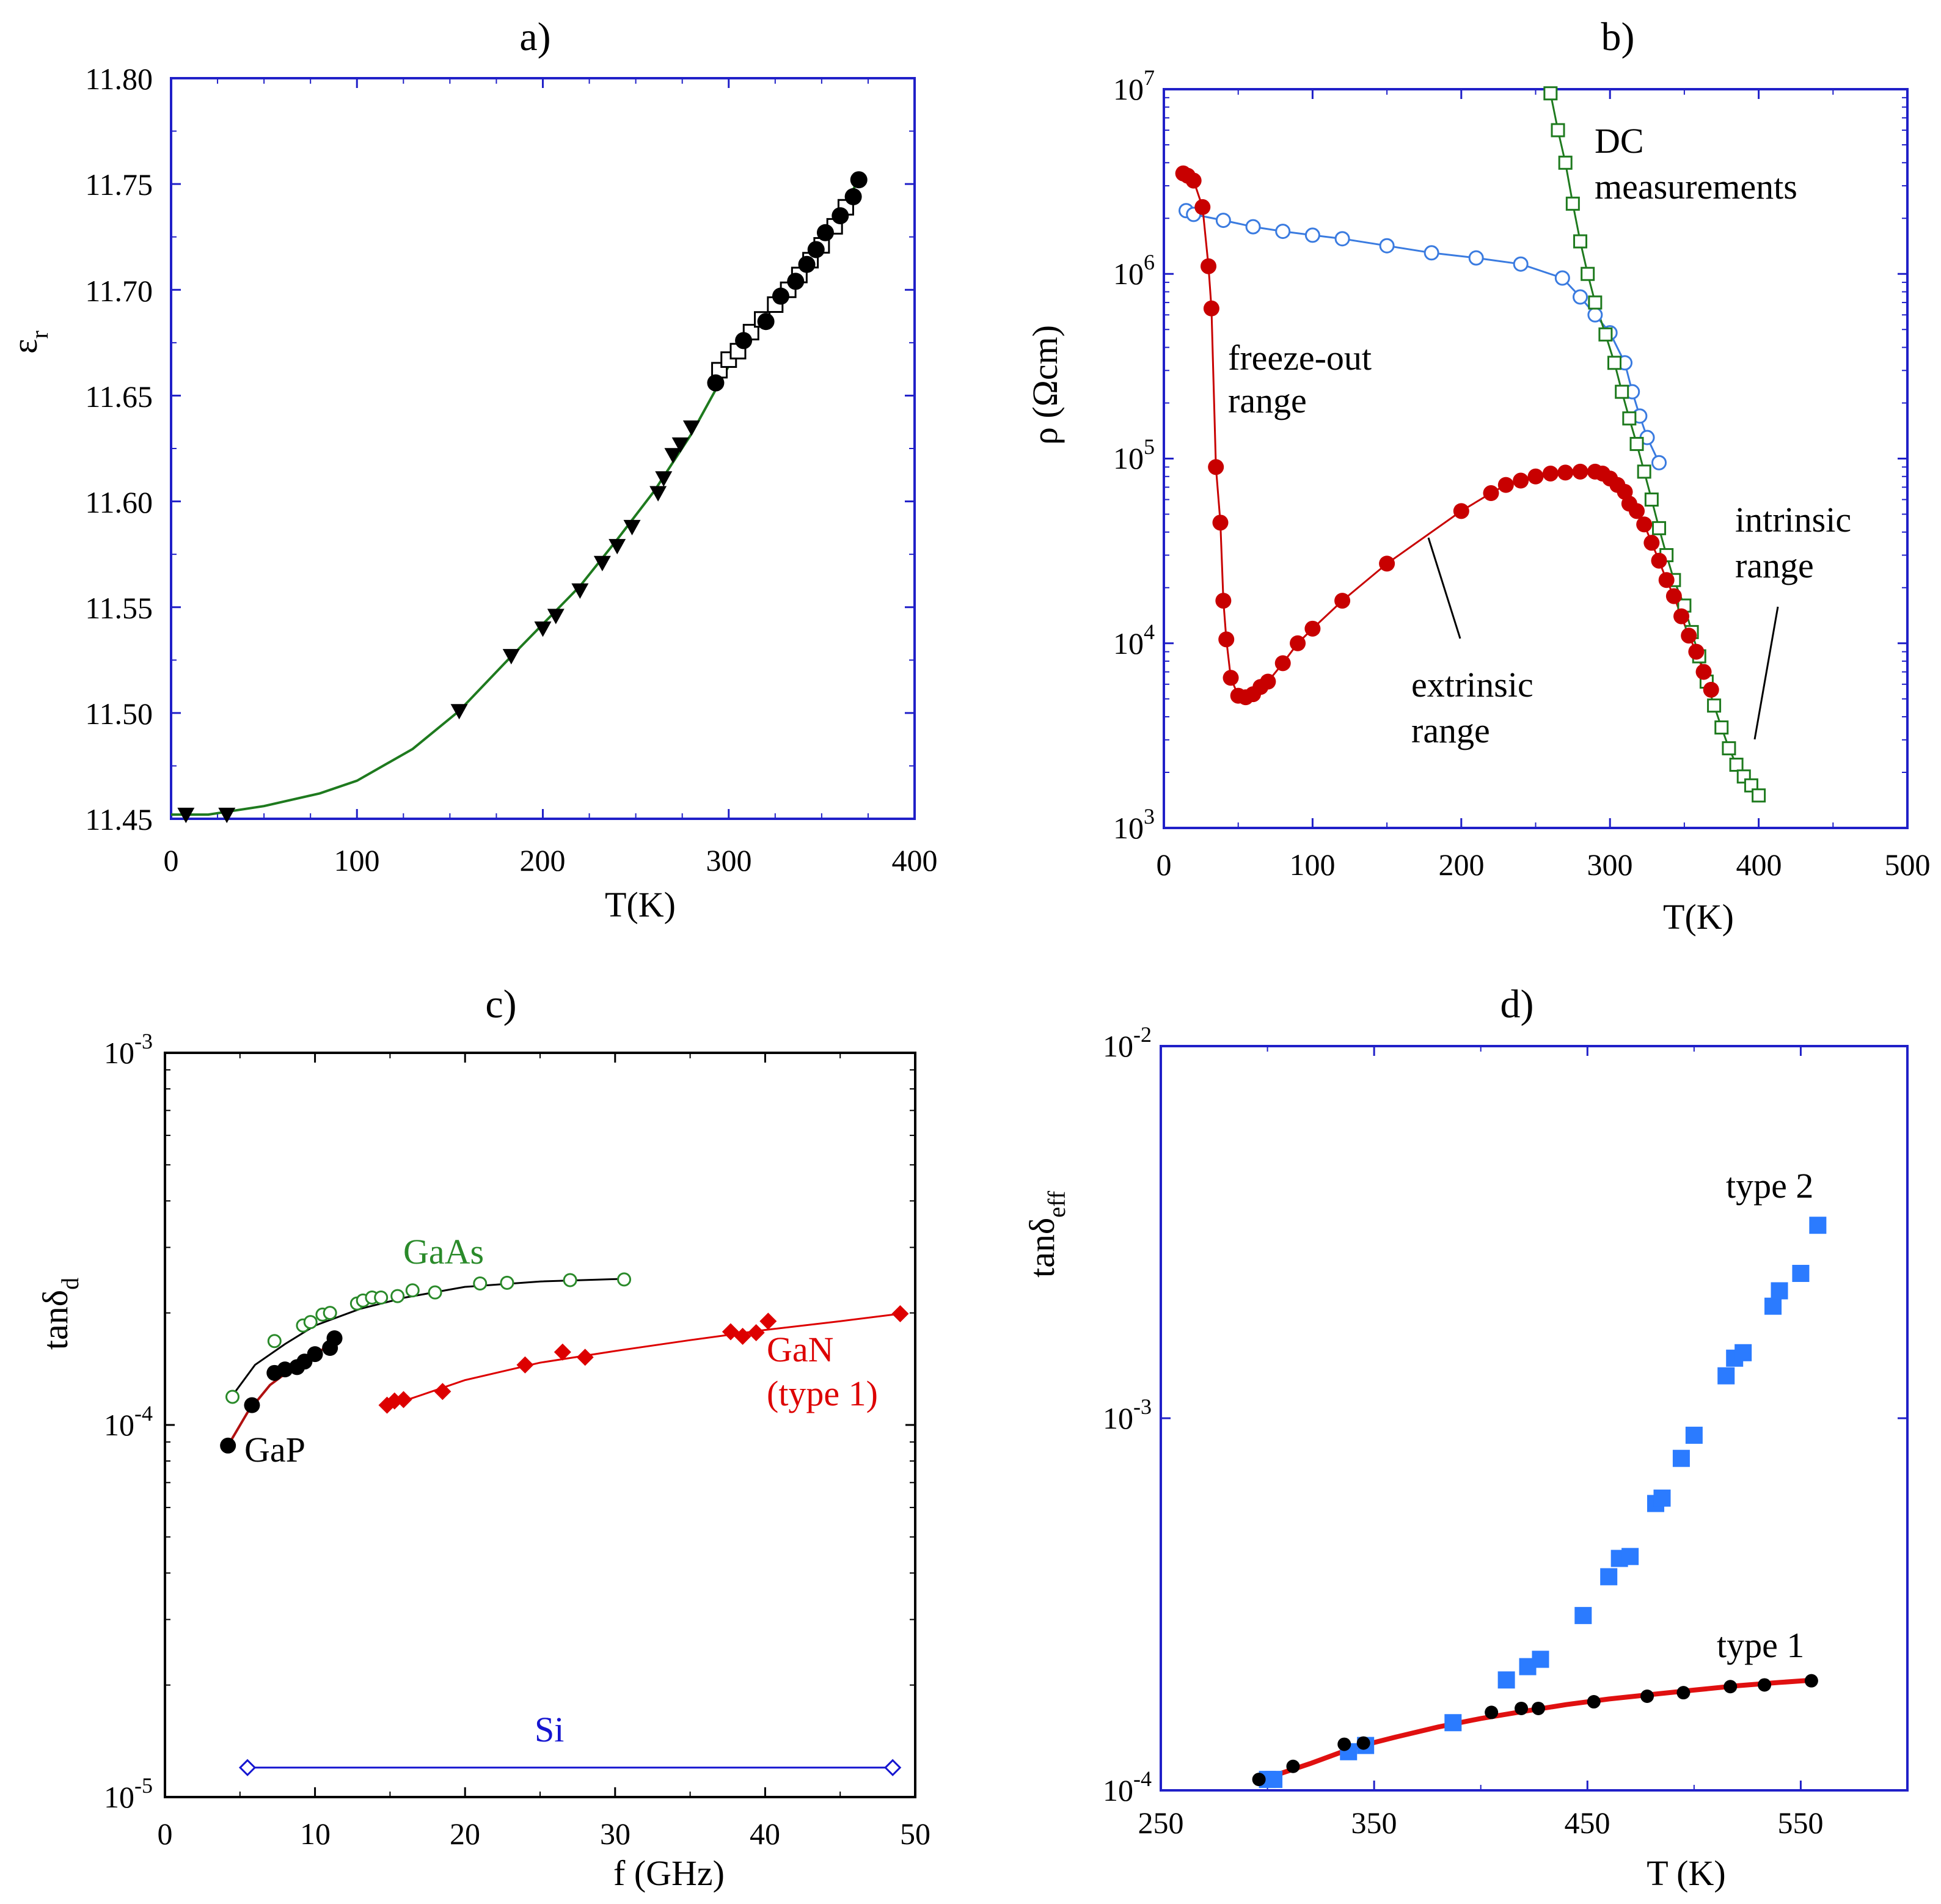 The height and width of the screenshot is (1904, 1941). What do you see at coordinates (357, 860) in the screenshot?
I see `a-xtick: 100` at bounding box center [357, 860].